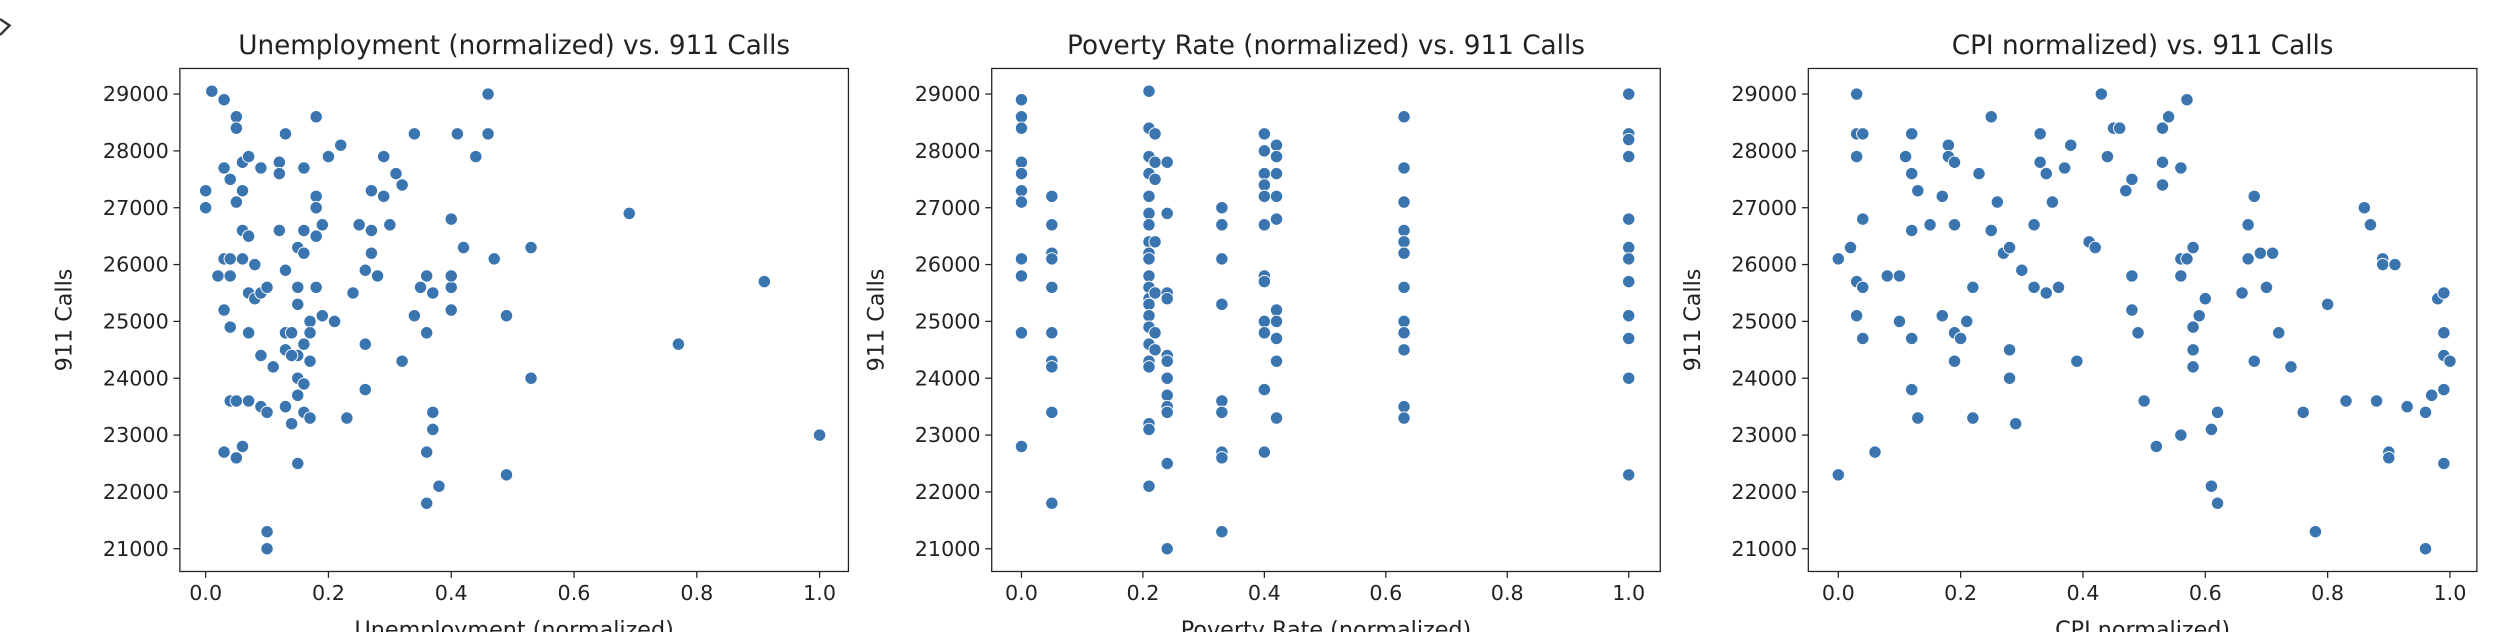 This screenshot has width=2496, height=632. What do you see at coordinates (451, 593) in the screenshot?
I see `x-tick-label: 0.4` at bounding box center [451, 593].